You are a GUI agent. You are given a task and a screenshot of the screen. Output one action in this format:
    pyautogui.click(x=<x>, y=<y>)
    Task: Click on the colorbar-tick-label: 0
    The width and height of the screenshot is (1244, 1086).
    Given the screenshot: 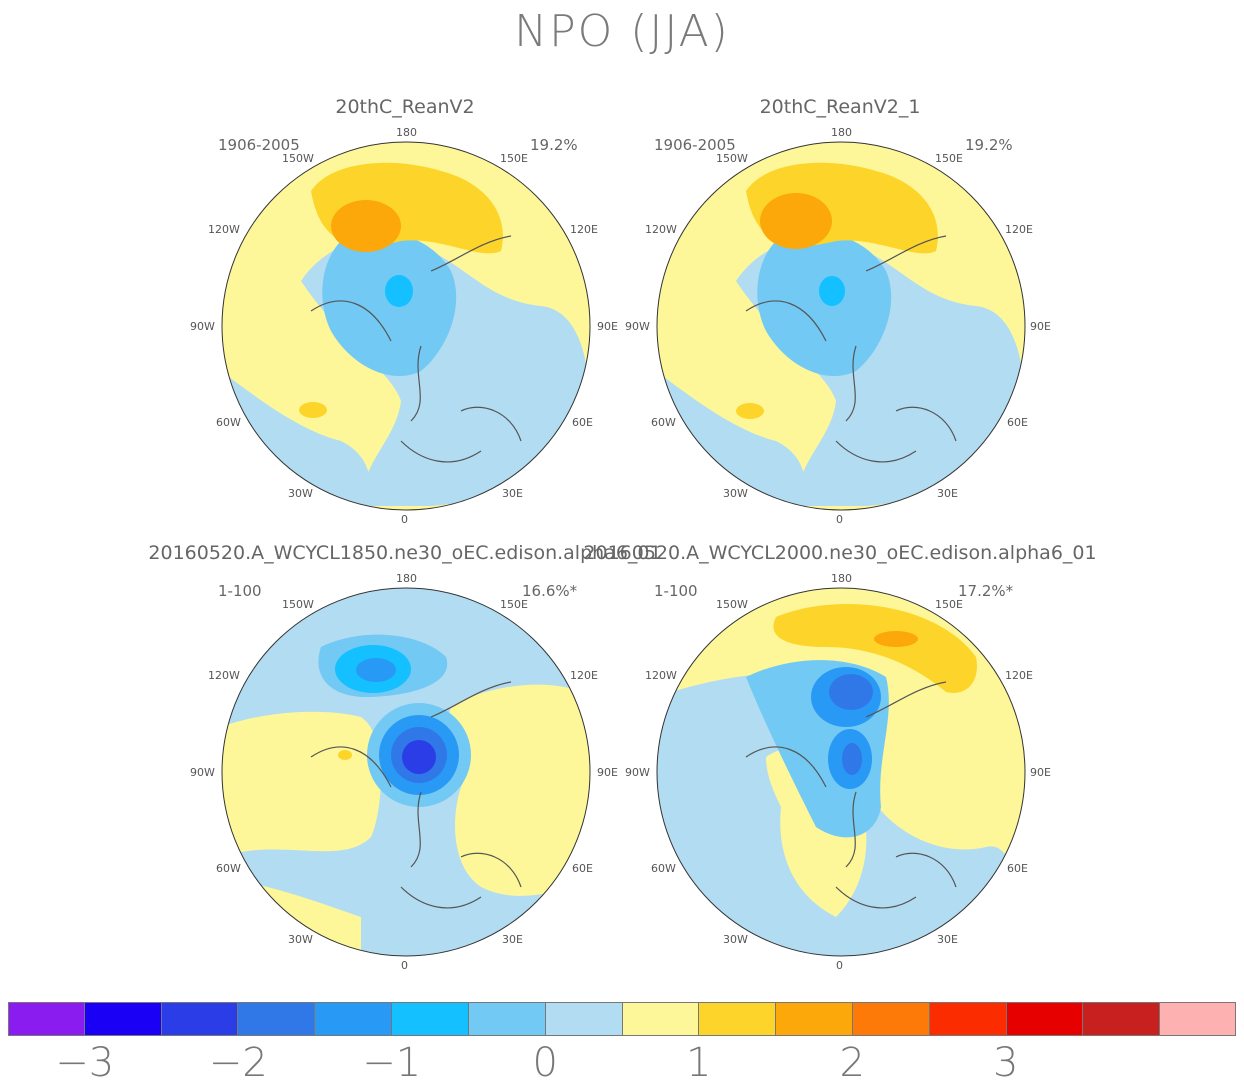 What is the action you would take?
    pyautogui.click(x=545, y=1063)
    